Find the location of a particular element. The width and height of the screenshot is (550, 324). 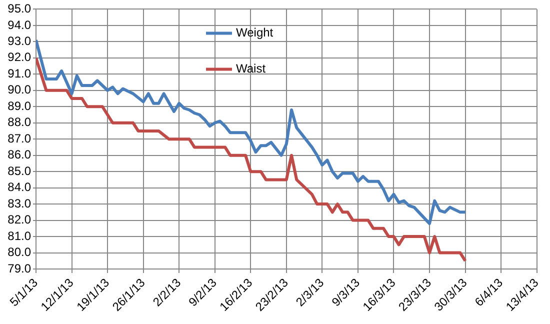

y-tick-label: 88.0 is located at coordinates (20, 122).